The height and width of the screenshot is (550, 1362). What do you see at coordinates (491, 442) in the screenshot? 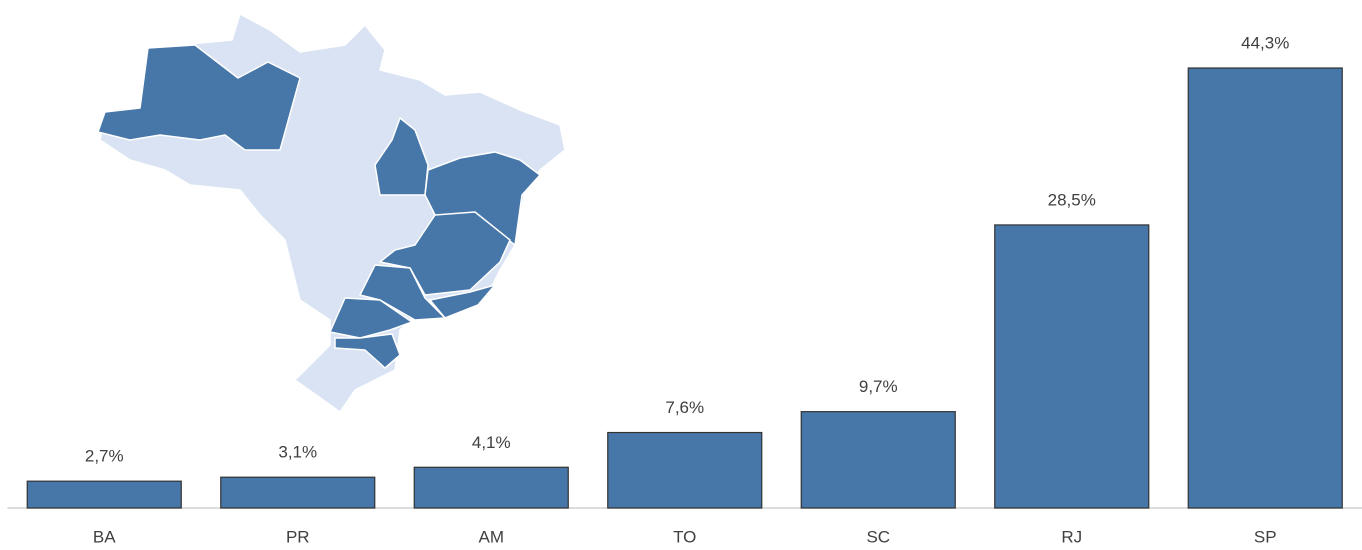
I see `value-label: 4,1%` at bounding box center [491, 442].